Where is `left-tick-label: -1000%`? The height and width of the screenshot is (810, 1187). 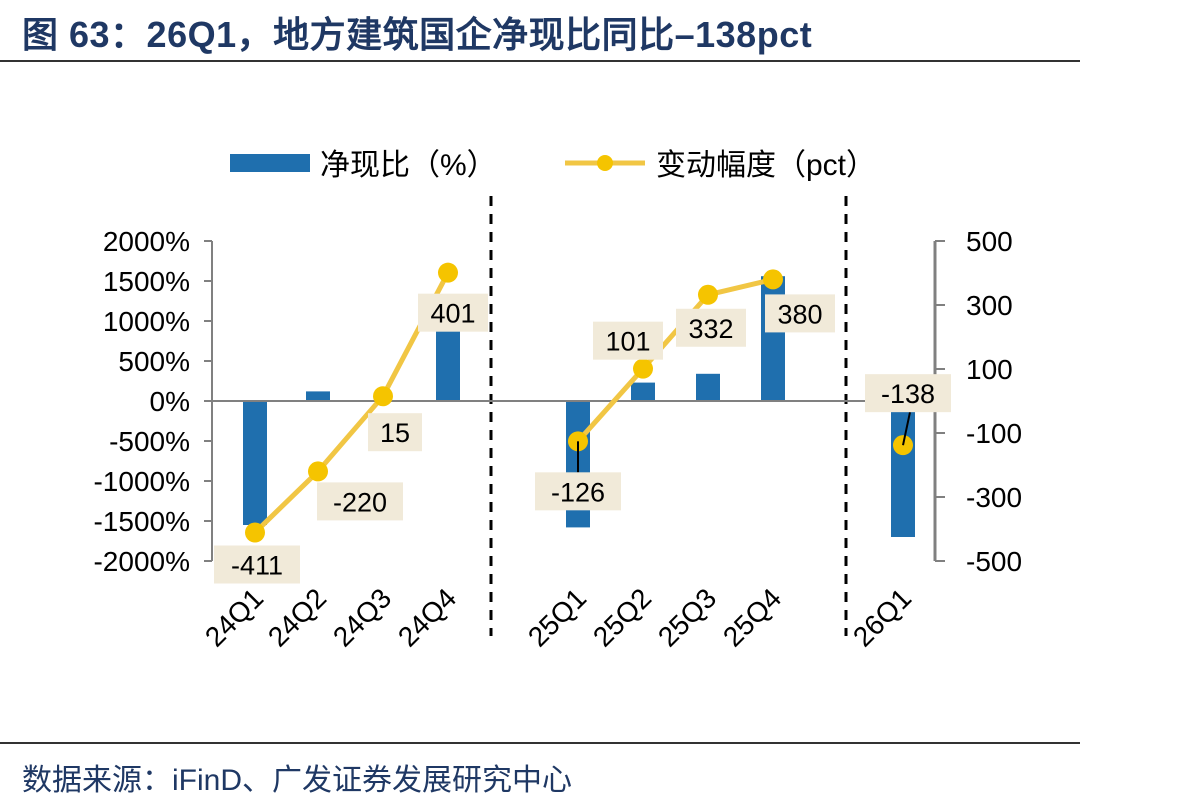
left-tick-label: -1000% is located at coordinates (141, 481).